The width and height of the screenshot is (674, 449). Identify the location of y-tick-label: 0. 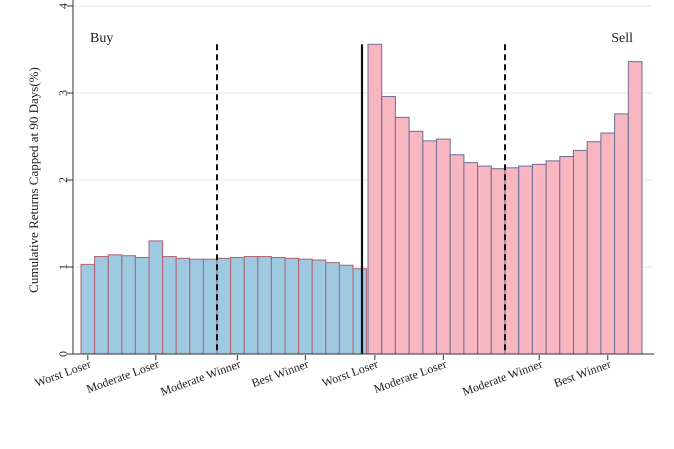
(63, 354).